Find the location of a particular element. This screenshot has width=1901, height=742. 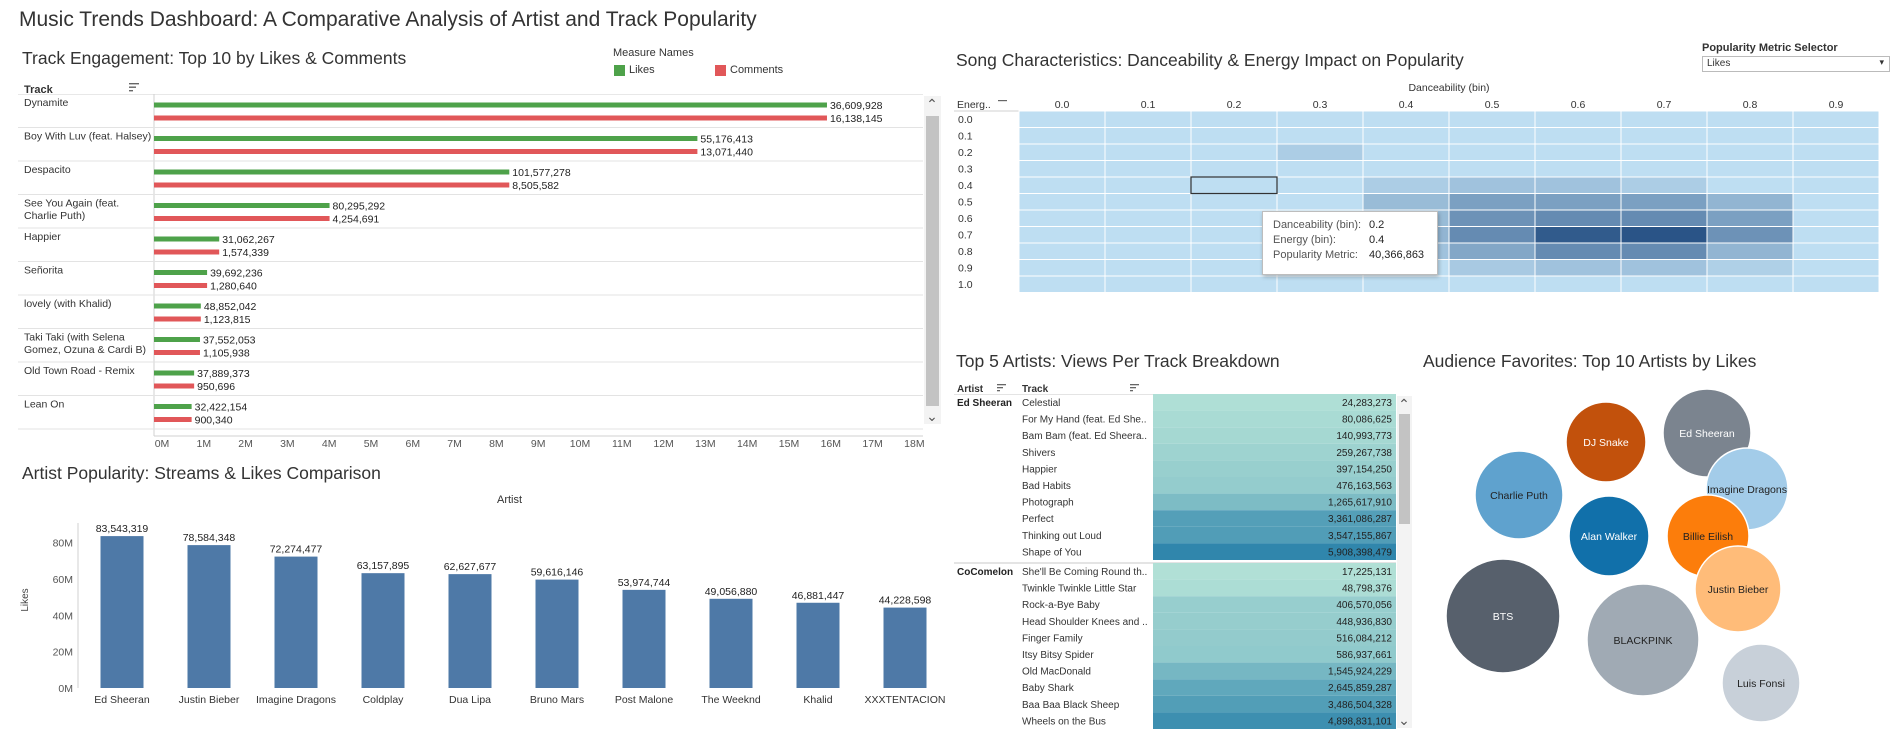

bubble: DJ Snake is located at coordinates (1606, 442).